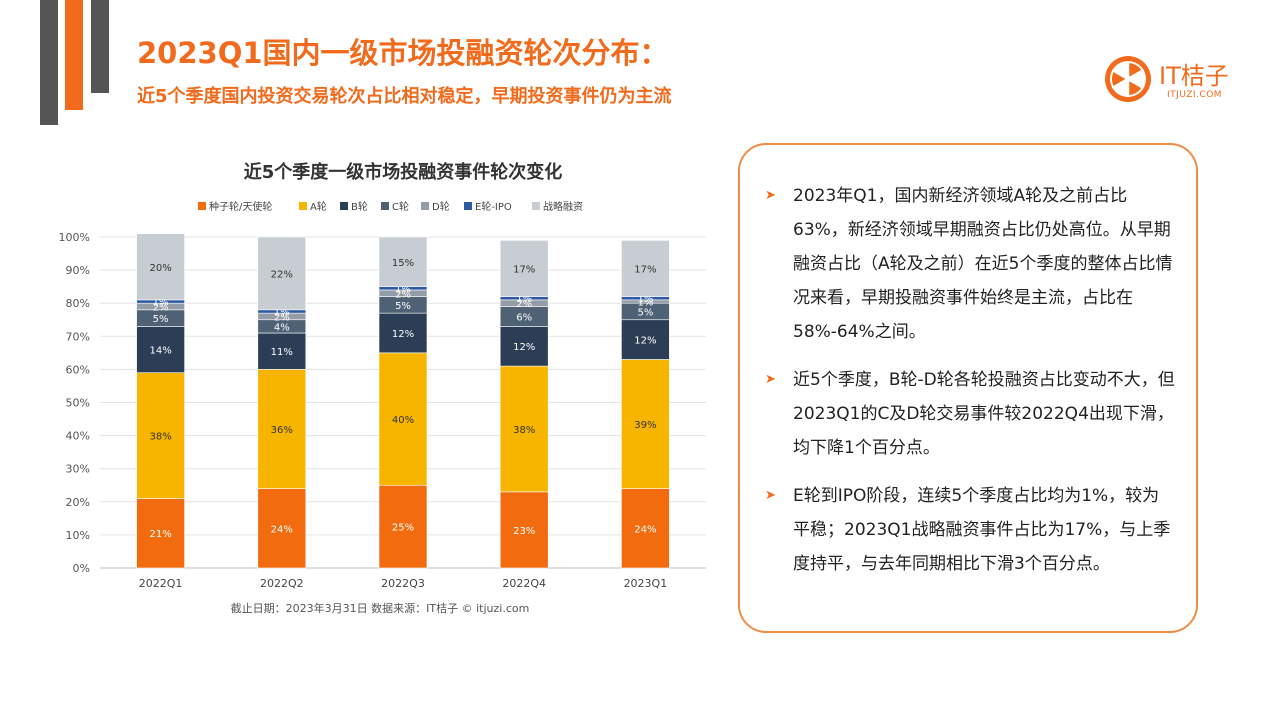 This screenshot has height=720, width=1280. I want to click on data-label: 40%, so click(403, 420).